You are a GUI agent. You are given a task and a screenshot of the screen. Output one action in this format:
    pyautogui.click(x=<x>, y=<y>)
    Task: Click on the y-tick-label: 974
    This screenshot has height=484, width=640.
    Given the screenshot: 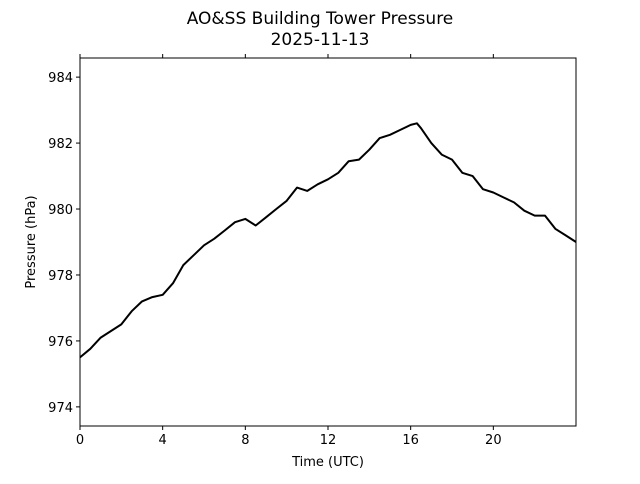 What is the action you would take?
    pyautogui.click(x=60, y=408)
    